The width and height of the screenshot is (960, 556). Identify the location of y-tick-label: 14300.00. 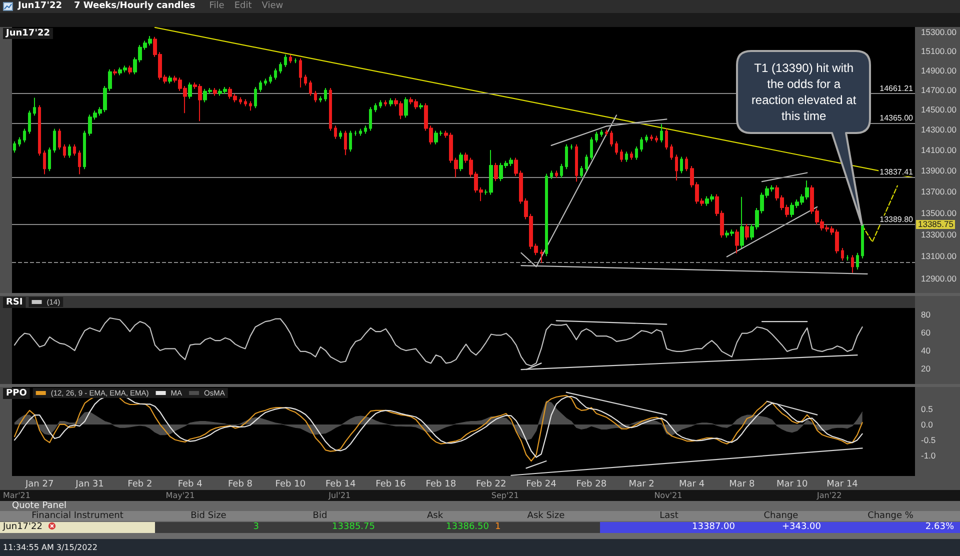
(939, 129).